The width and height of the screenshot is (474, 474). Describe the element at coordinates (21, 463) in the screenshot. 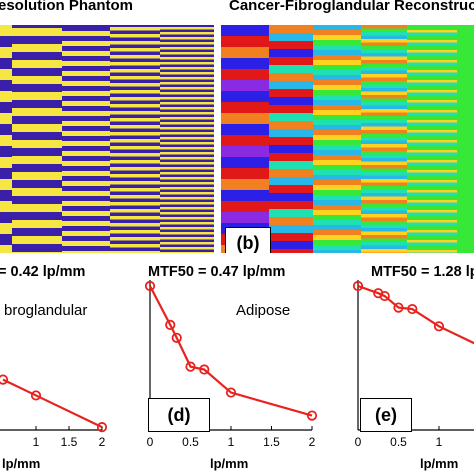

I see `xlabel-c: lp/mm` at that location.